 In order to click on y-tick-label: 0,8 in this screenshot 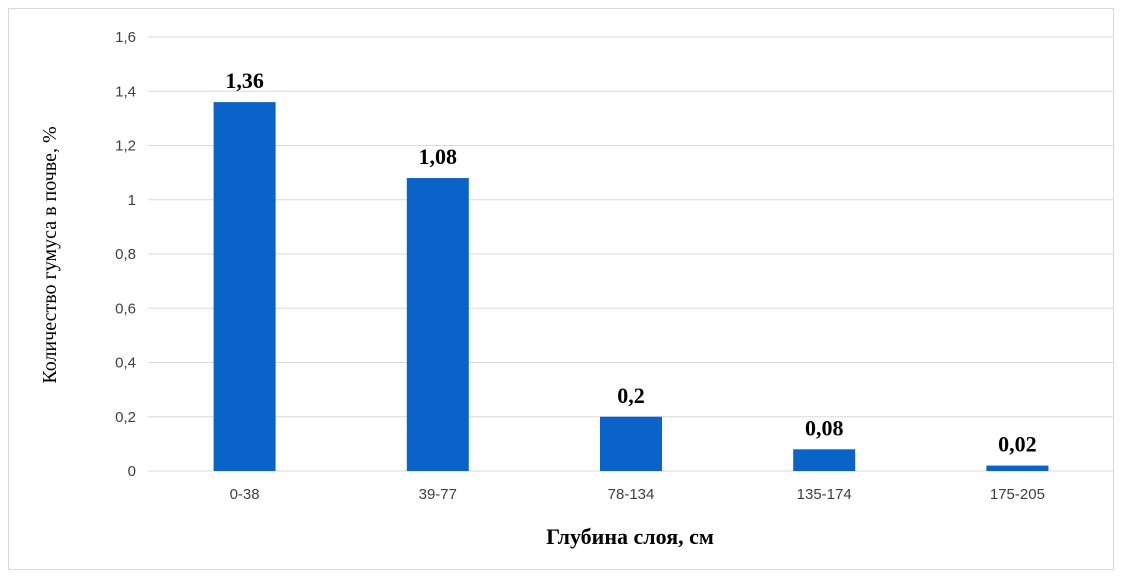, I will do `click(125, 254)`.